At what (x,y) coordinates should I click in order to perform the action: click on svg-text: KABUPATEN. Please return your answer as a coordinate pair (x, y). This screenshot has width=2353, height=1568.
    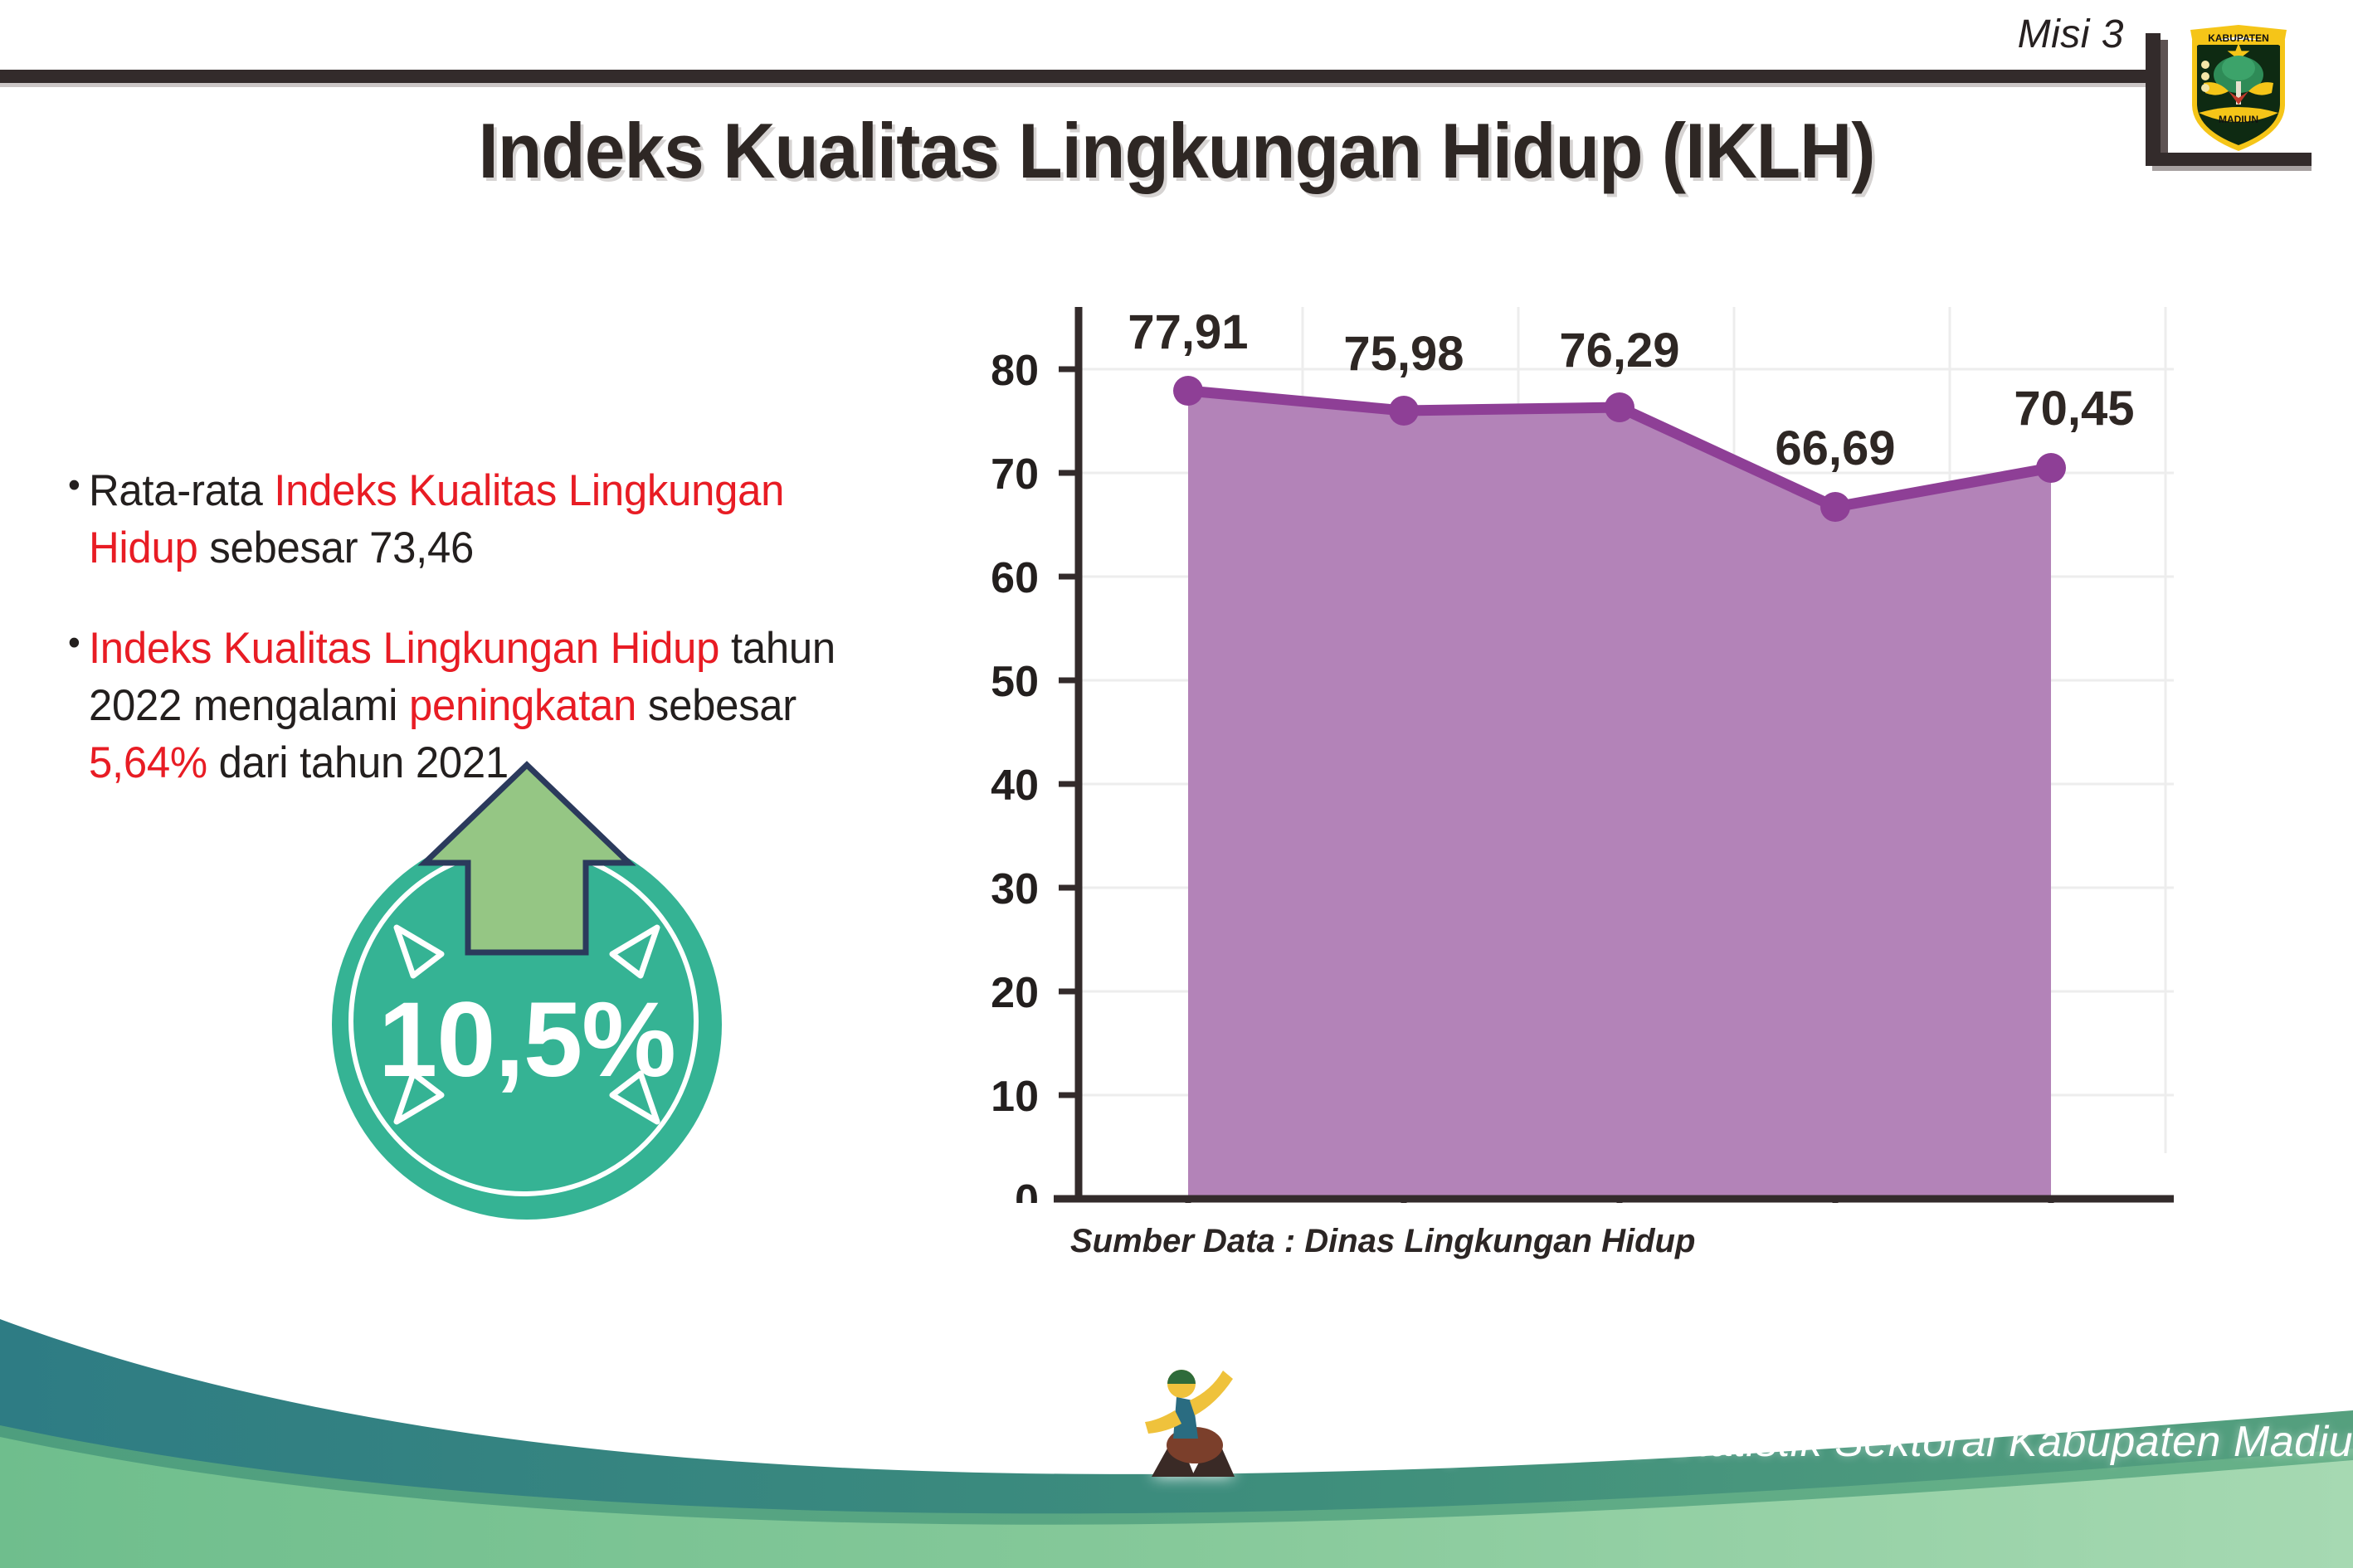
    Looking at the image, I should click on (2238, 38).